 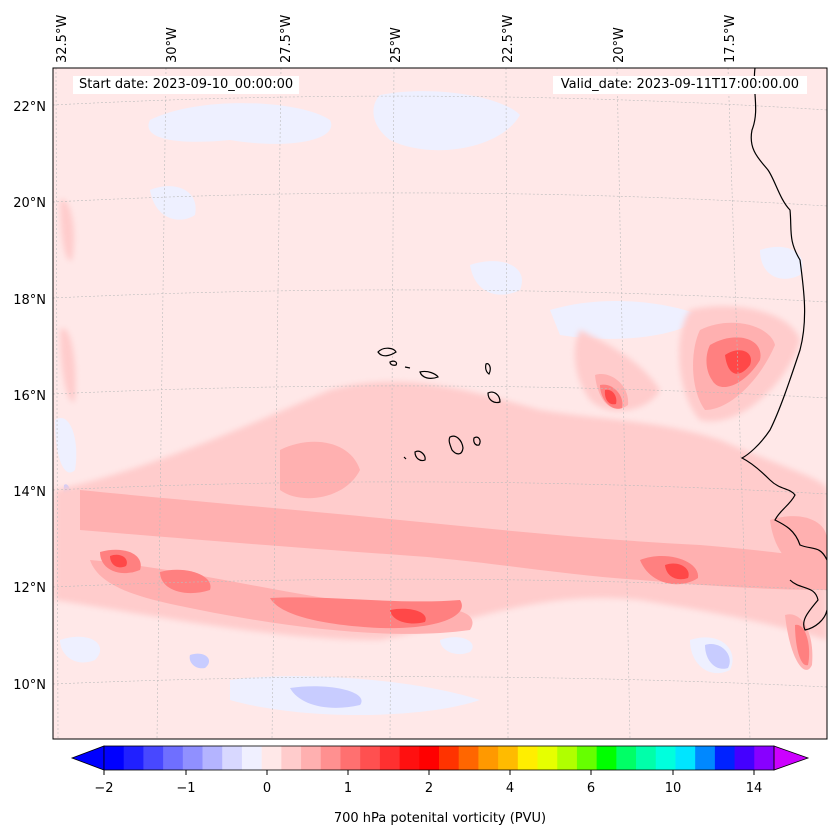 What do you see at coordinates (730, 39) in the screenshot?
I see `lon-label: 17.5°W` at bounding box center [730, 39].